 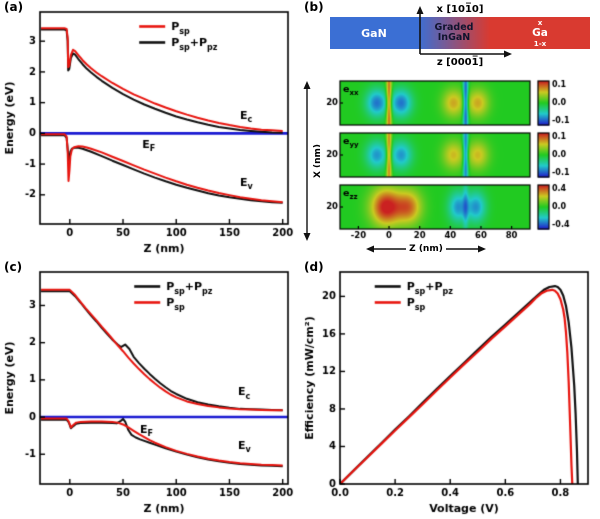 What do you see at coordinates (374, 33) in the screenshot?
I see `gan-region: GaN` at bounding box center [374, 33].